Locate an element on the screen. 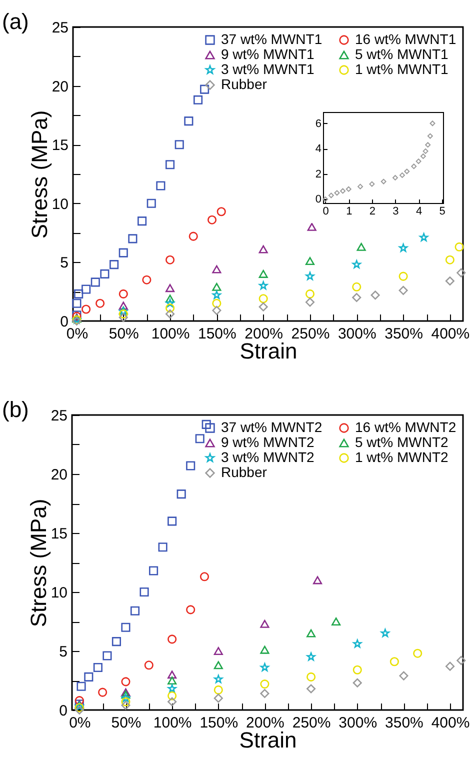  legend-label: 37 wt% MWNT2 is located at coordinates (271, 427).